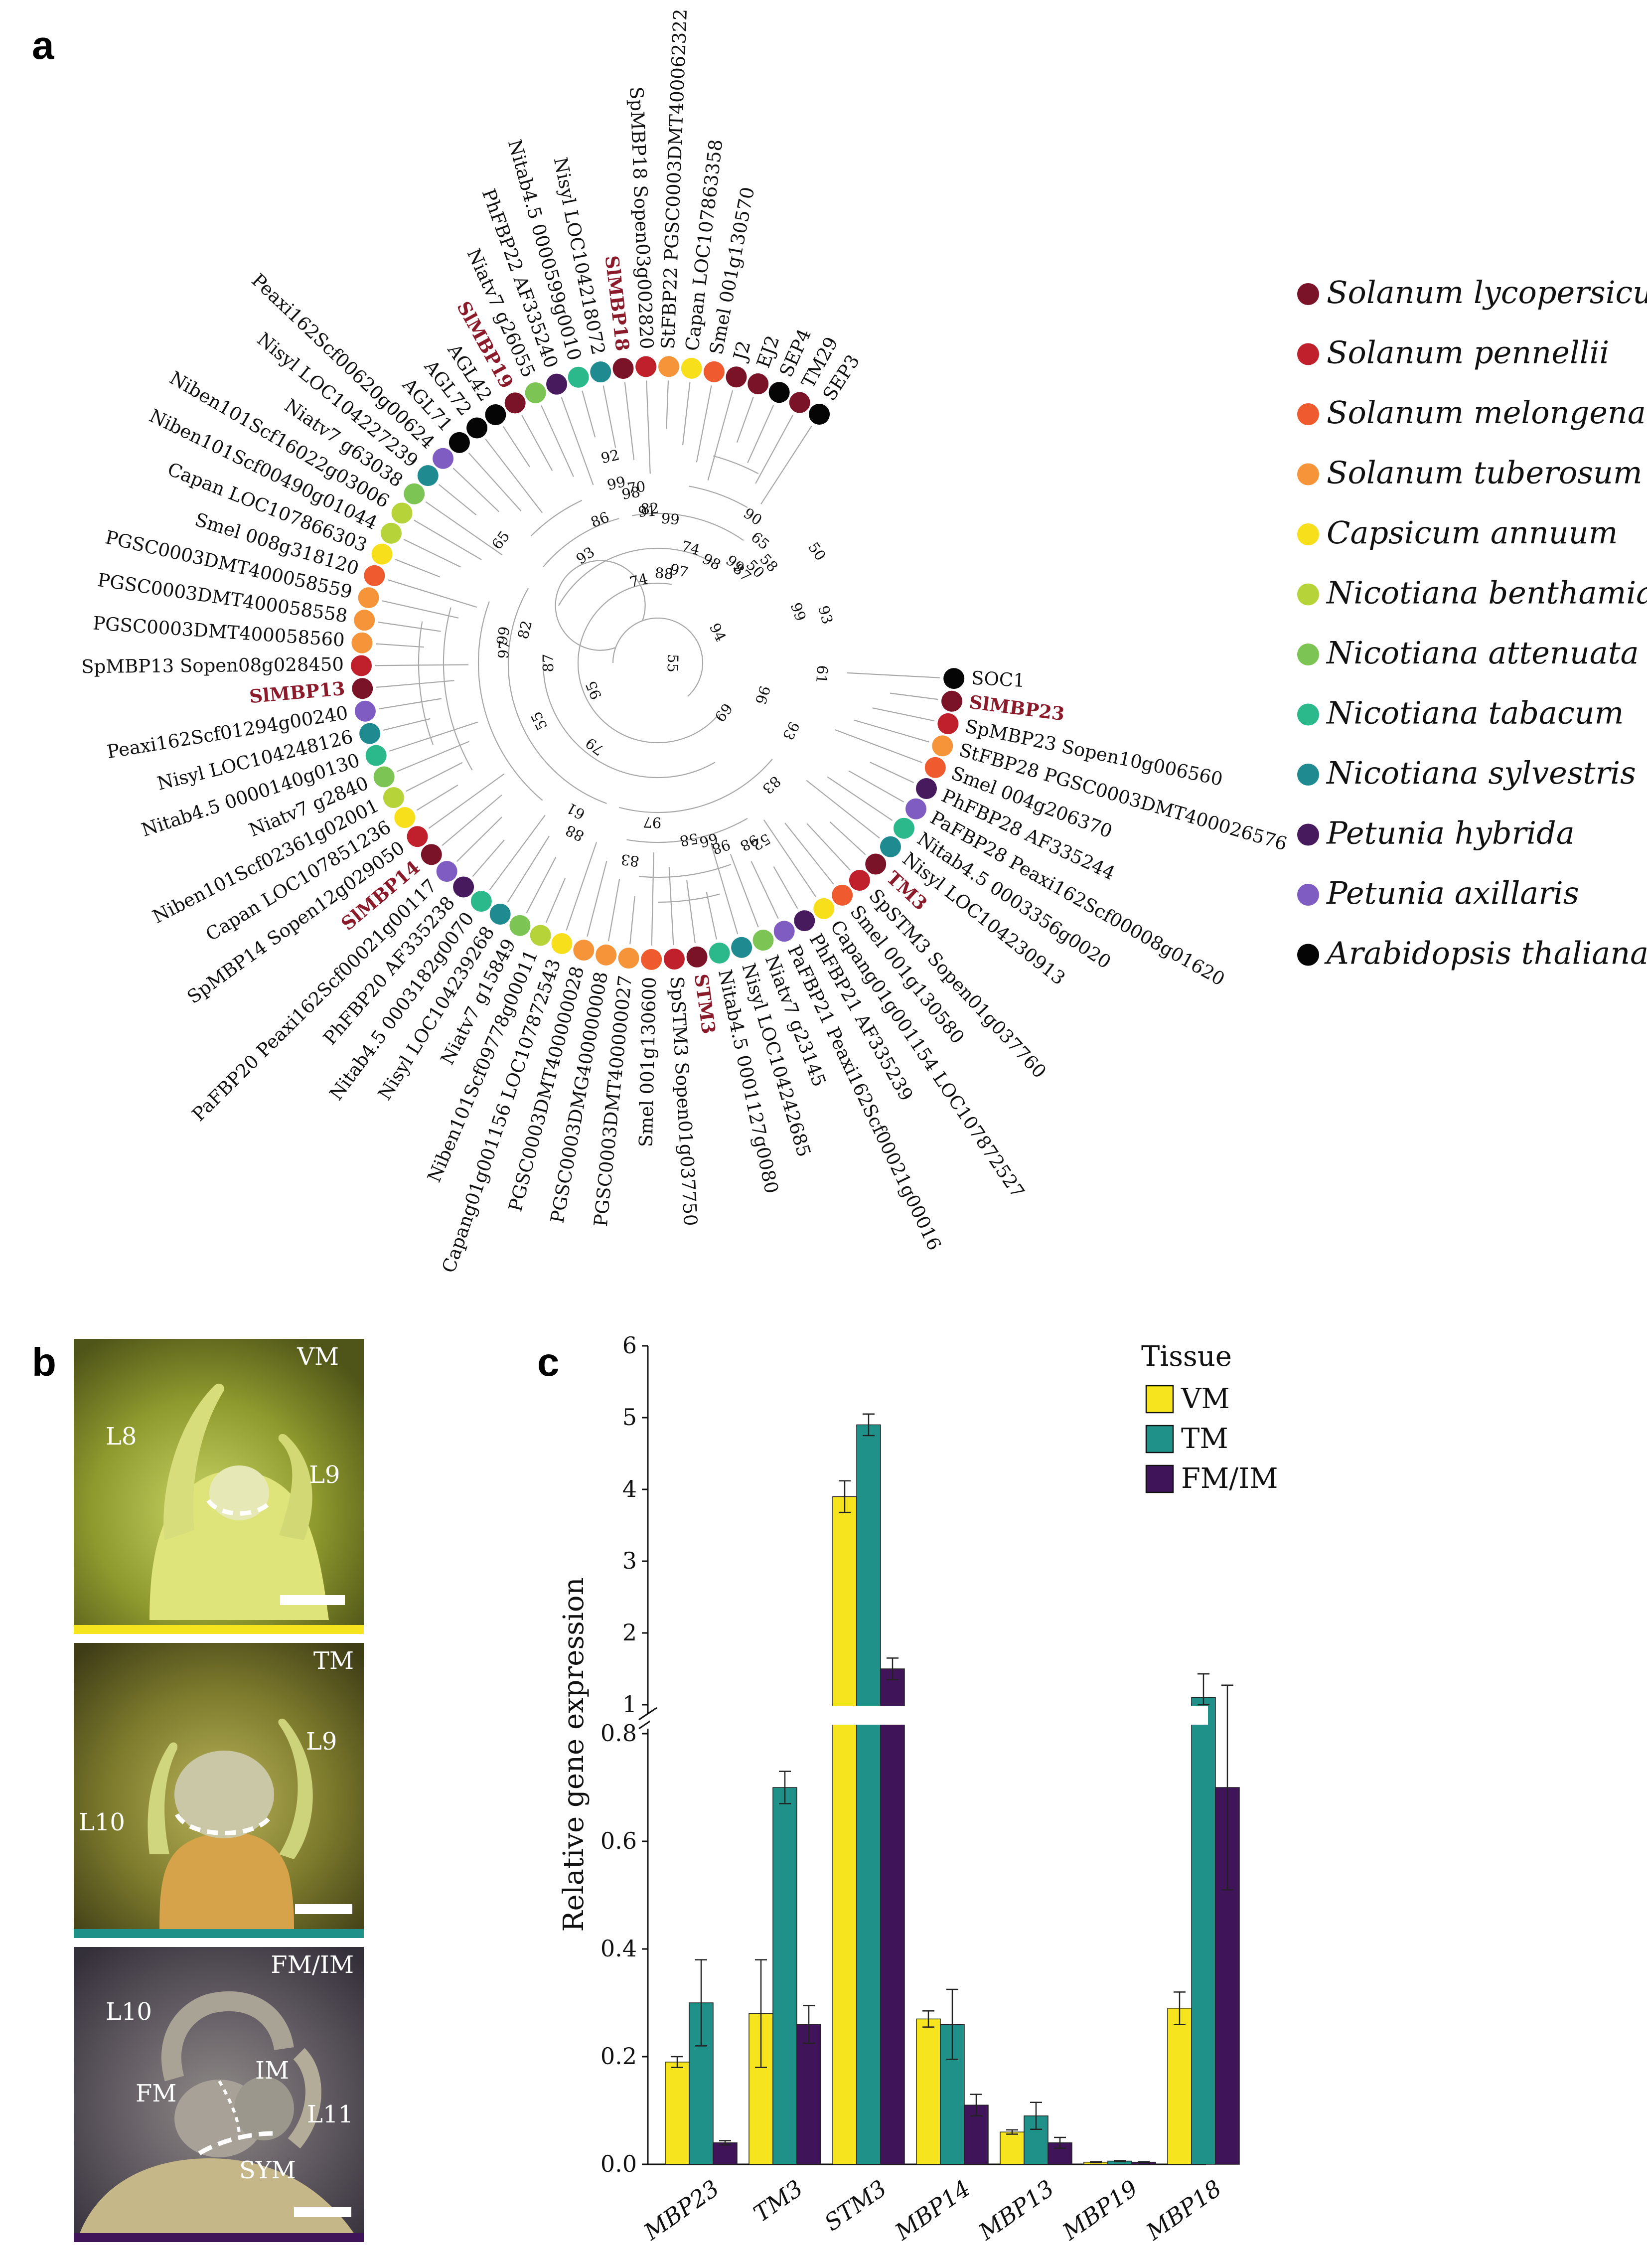 Image resolution: width=1647 pixels, height=2268 pixels. I want to click on bootstrap-value: 86, so click(599, 519).